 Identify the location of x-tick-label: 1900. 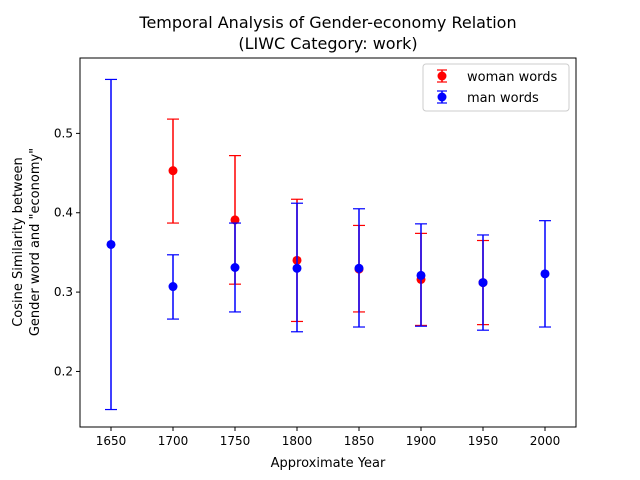
(421, 441).